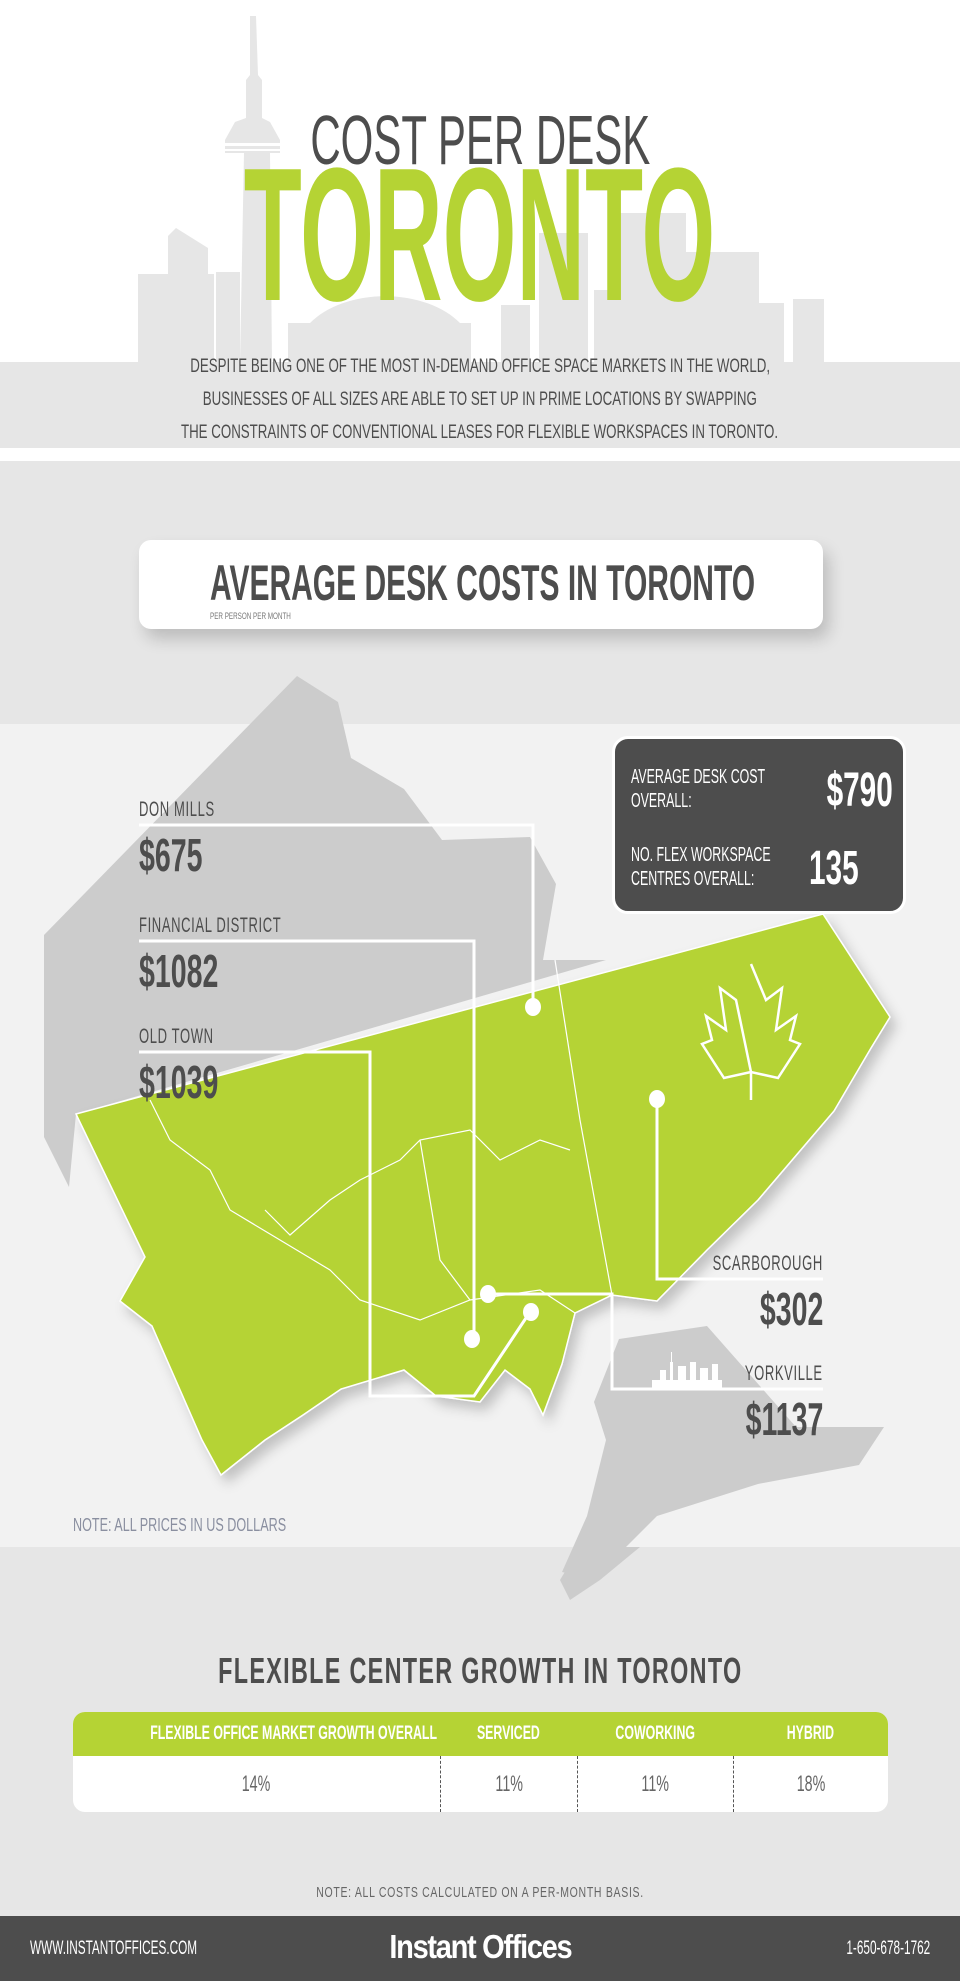  What do you see at coordinates (811, 1783) in the screenshot?
I see `growth-value-hybrid: 18%` at bounding box center [811, 1783].